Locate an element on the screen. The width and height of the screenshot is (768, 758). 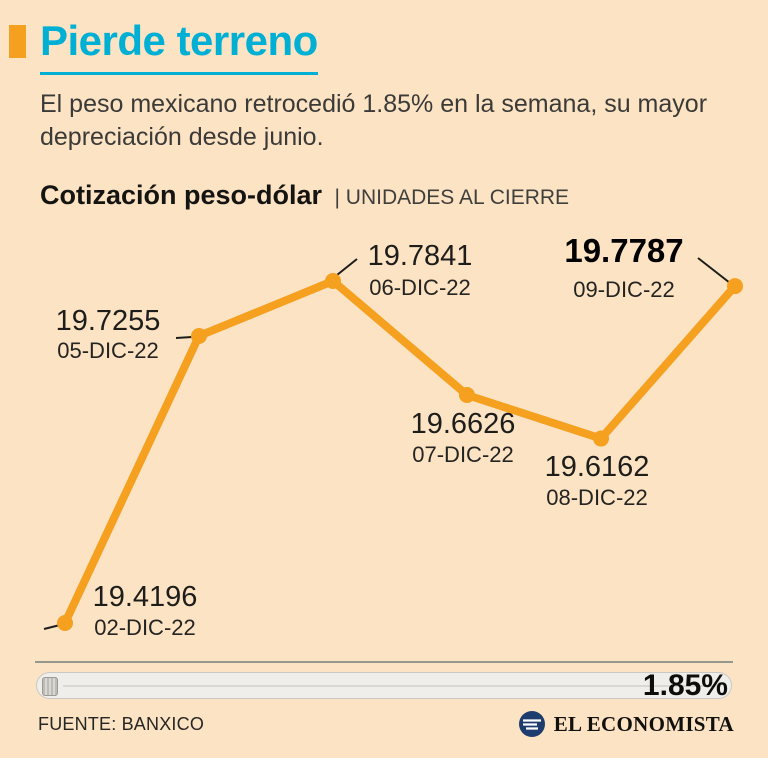
source-label: FUENTE: BANXICO is located at coordinates (121, 724).